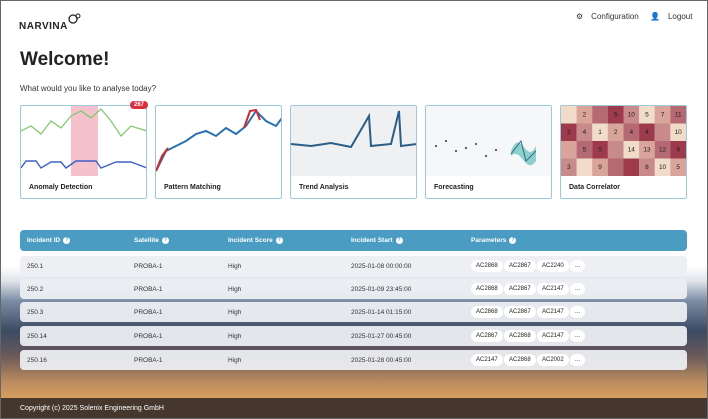 This screenshot has width=708, height=419. I want to click on heatmap-label: 10, so click(679, 132).